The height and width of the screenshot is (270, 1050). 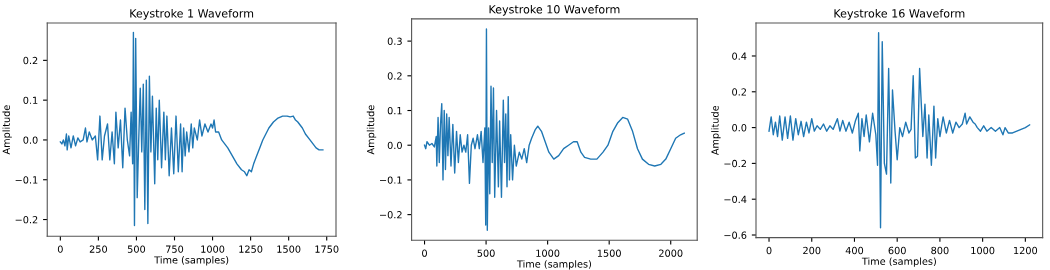 What do you see at coordinates (1026, 250) in the screenshot?
I see `x-tick-label: 1200` at bounding box center [1026, 250].